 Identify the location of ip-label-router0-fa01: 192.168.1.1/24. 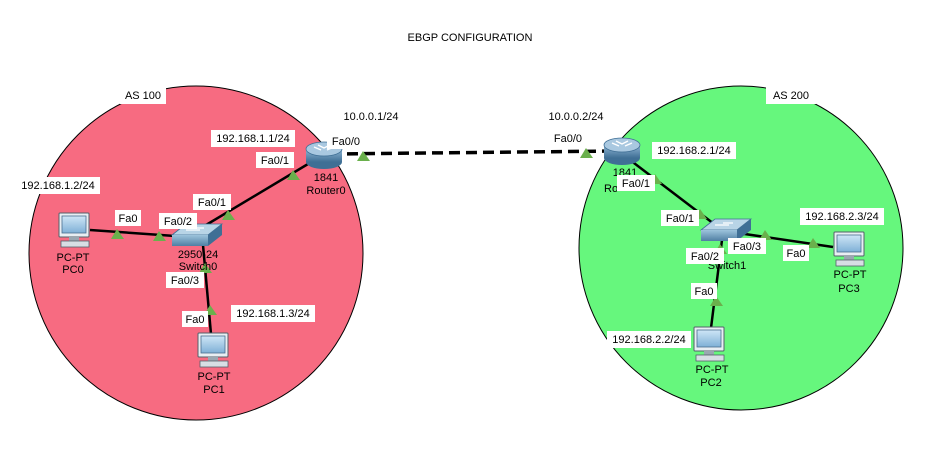
(252, 139).